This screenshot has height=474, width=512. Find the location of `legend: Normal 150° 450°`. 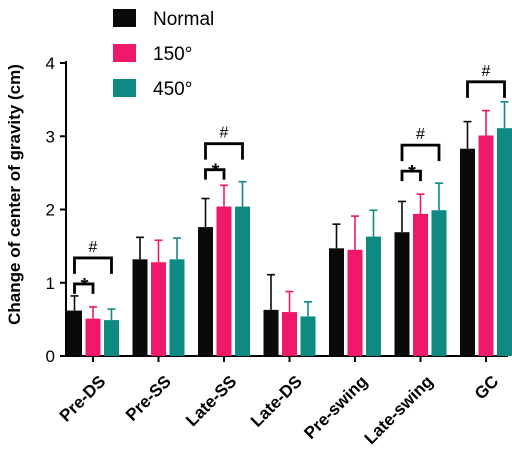

legend: Normal 150° 450° is located at coordinates (163, 54).